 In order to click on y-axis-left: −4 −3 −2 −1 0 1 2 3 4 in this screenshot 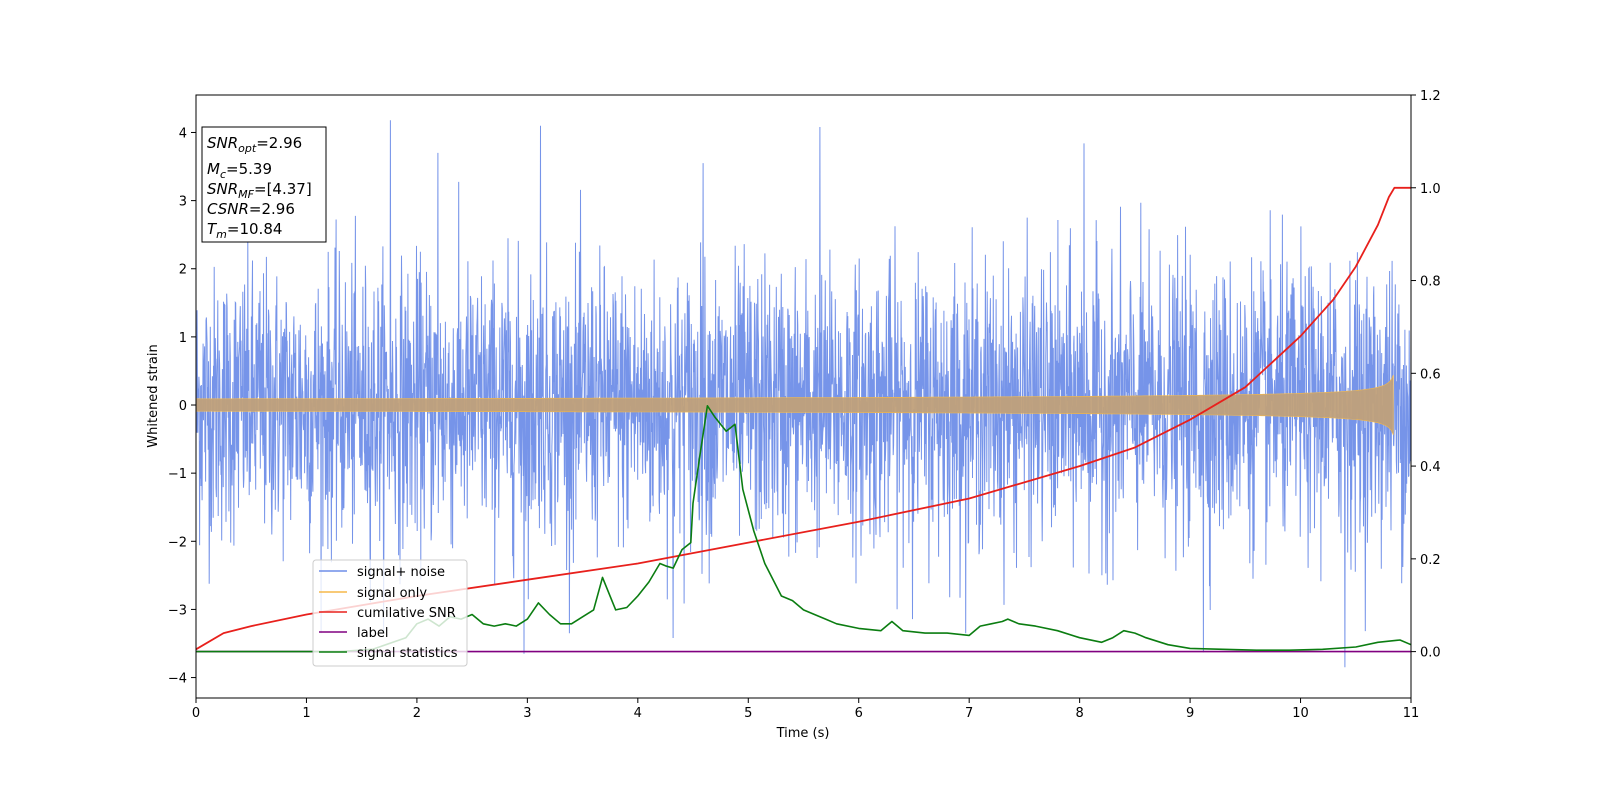, I will do `click(182, 406)`.